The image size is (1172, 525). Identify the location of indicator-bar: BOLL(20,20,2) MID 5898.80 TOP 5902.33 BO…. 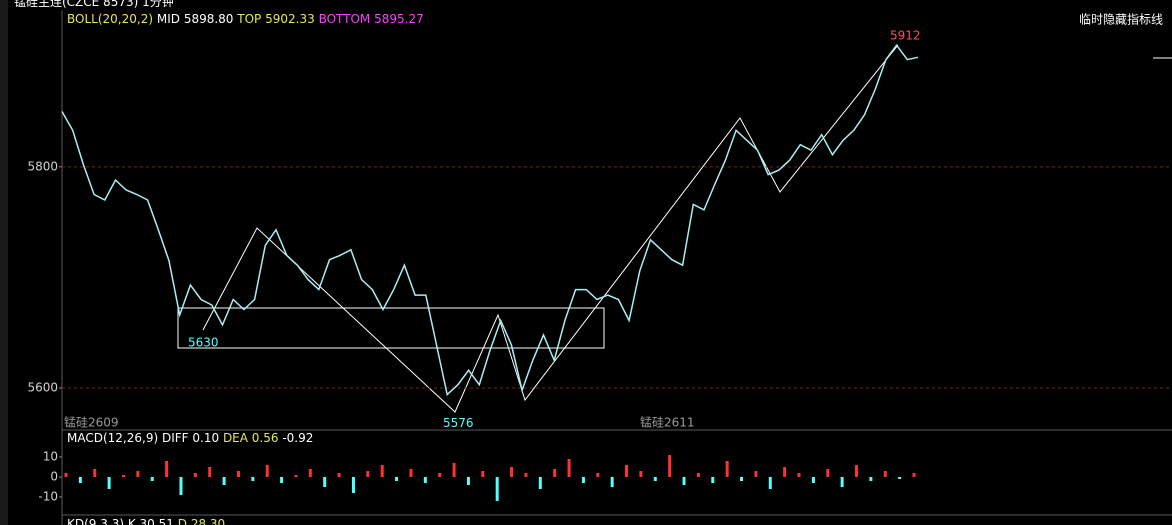
(245, 19).